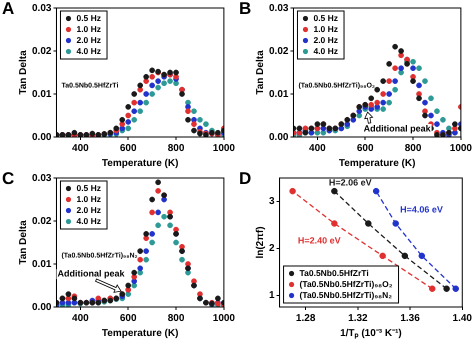 The width and height of the screenshot is (474, 341). What do you see at coordinates (245, 178) in the screenshot?
I see `chart-title: D` at bounding box center [245, 178].